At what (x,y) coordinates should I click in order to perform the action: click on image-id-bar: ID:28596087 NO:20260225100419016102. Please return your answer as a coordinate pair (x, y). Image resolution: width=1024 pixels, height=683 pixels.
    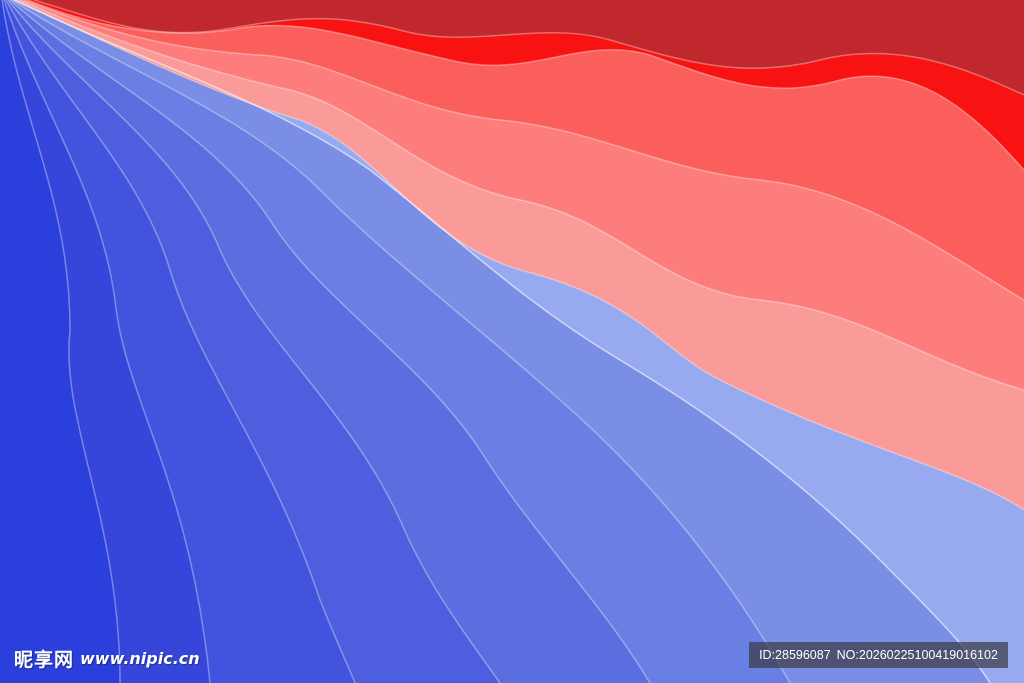
    Looking at the image, I should click on (878, 655).